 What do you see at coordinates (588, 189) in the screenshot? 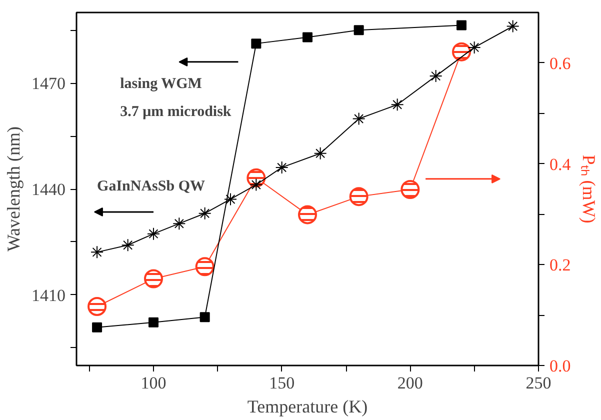
I see `y2-axis-title: Pₜₕ (mW)` at bounding box center [588, 189].